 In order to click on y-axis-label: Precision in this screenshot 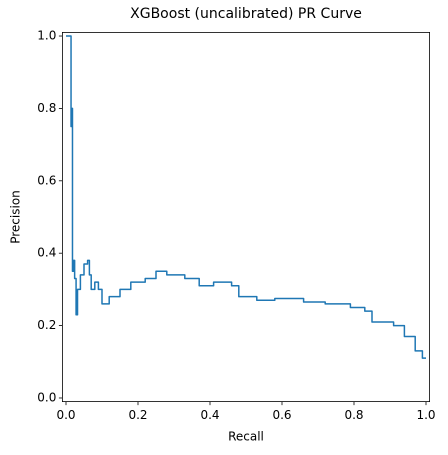, I will do `click(16, 217)`.